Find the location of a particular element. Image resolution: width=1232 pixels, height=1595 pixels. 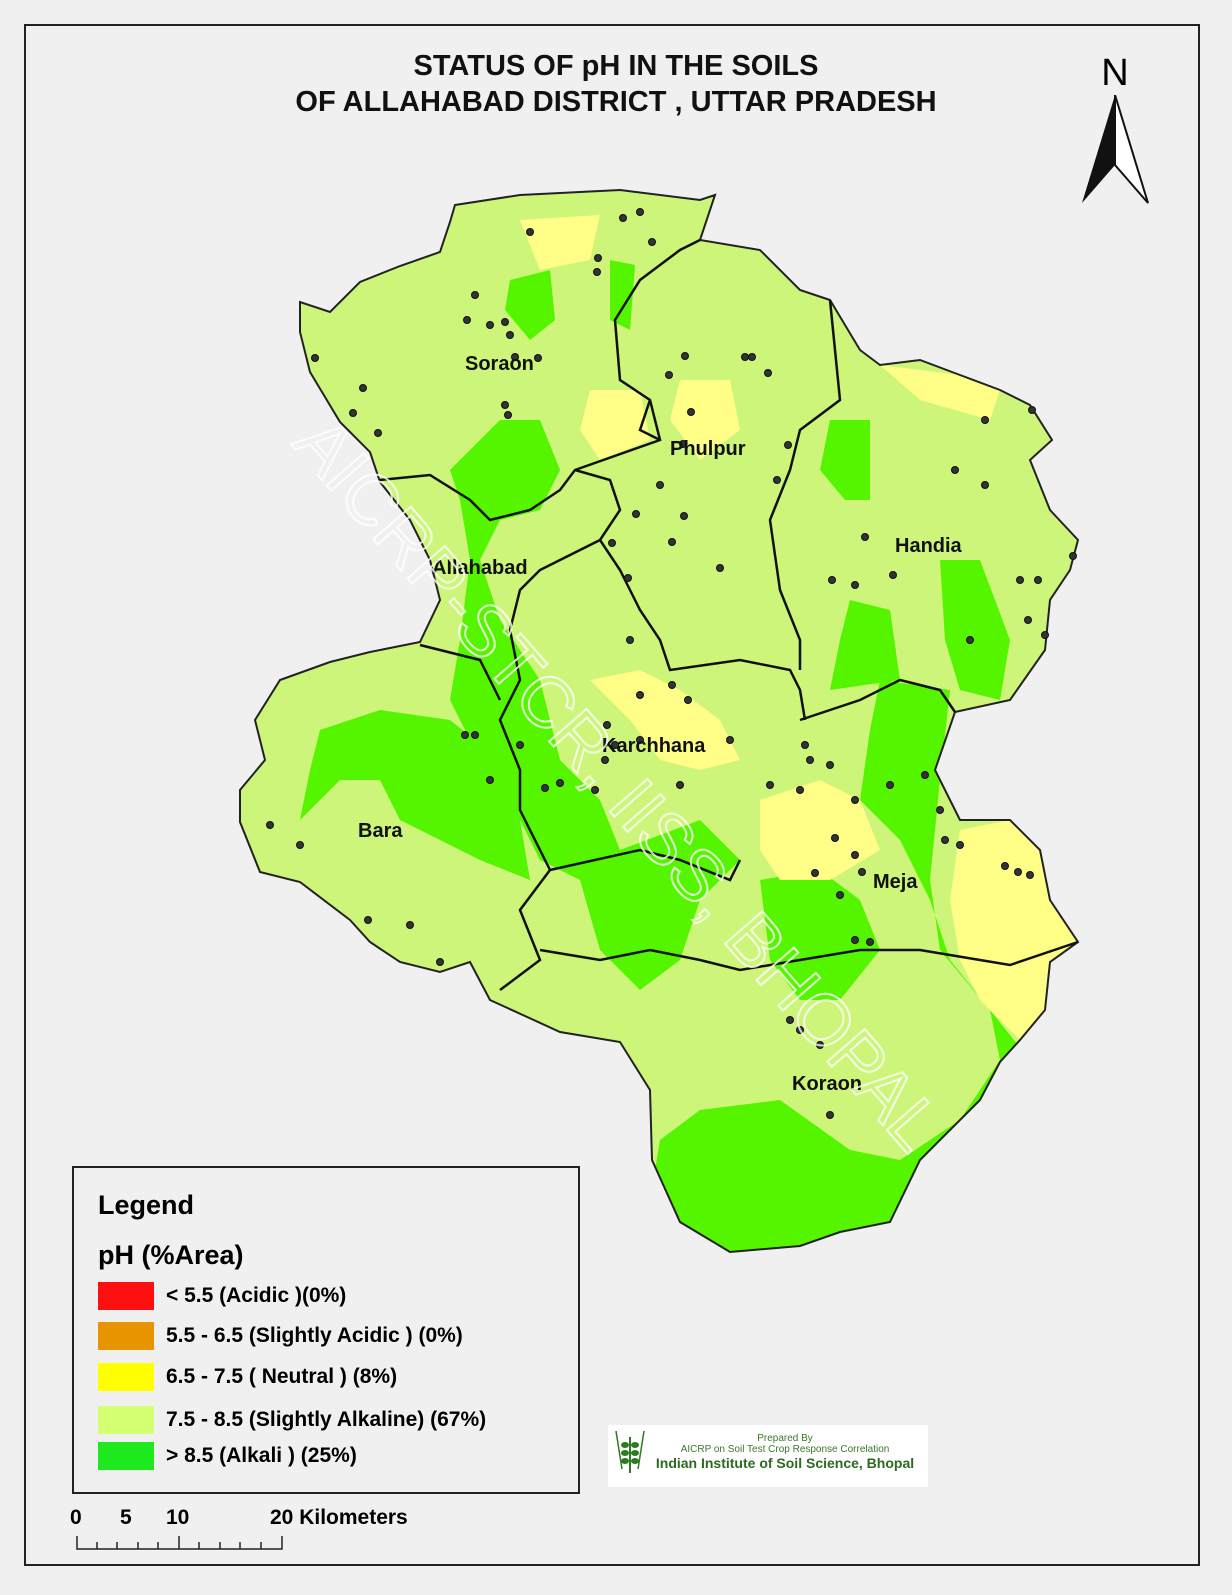

scale-bar-line is located at coordinates (179, 1543).